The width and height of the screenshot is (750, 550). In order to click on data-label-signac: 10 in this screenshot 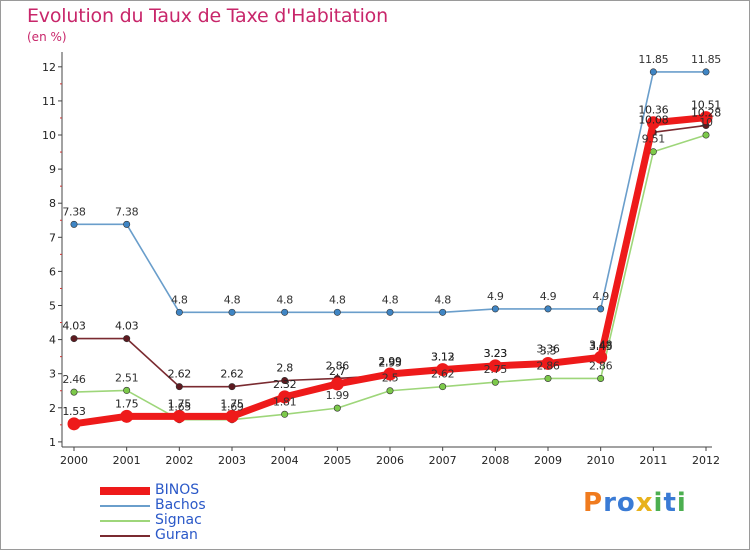, I will do `click(706, 122)`.